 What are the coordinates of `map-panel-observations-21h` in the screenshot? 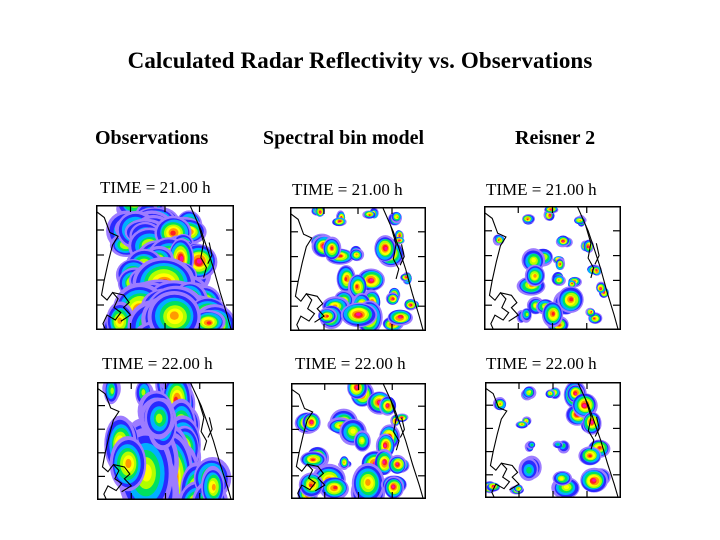 It's located at (165, 267).